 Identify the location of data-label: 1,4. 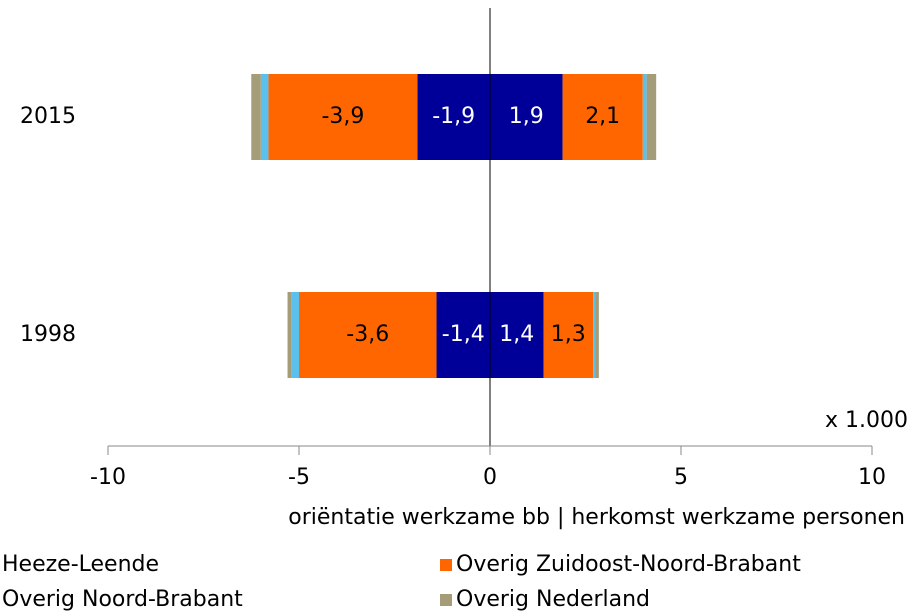
(516, 334).